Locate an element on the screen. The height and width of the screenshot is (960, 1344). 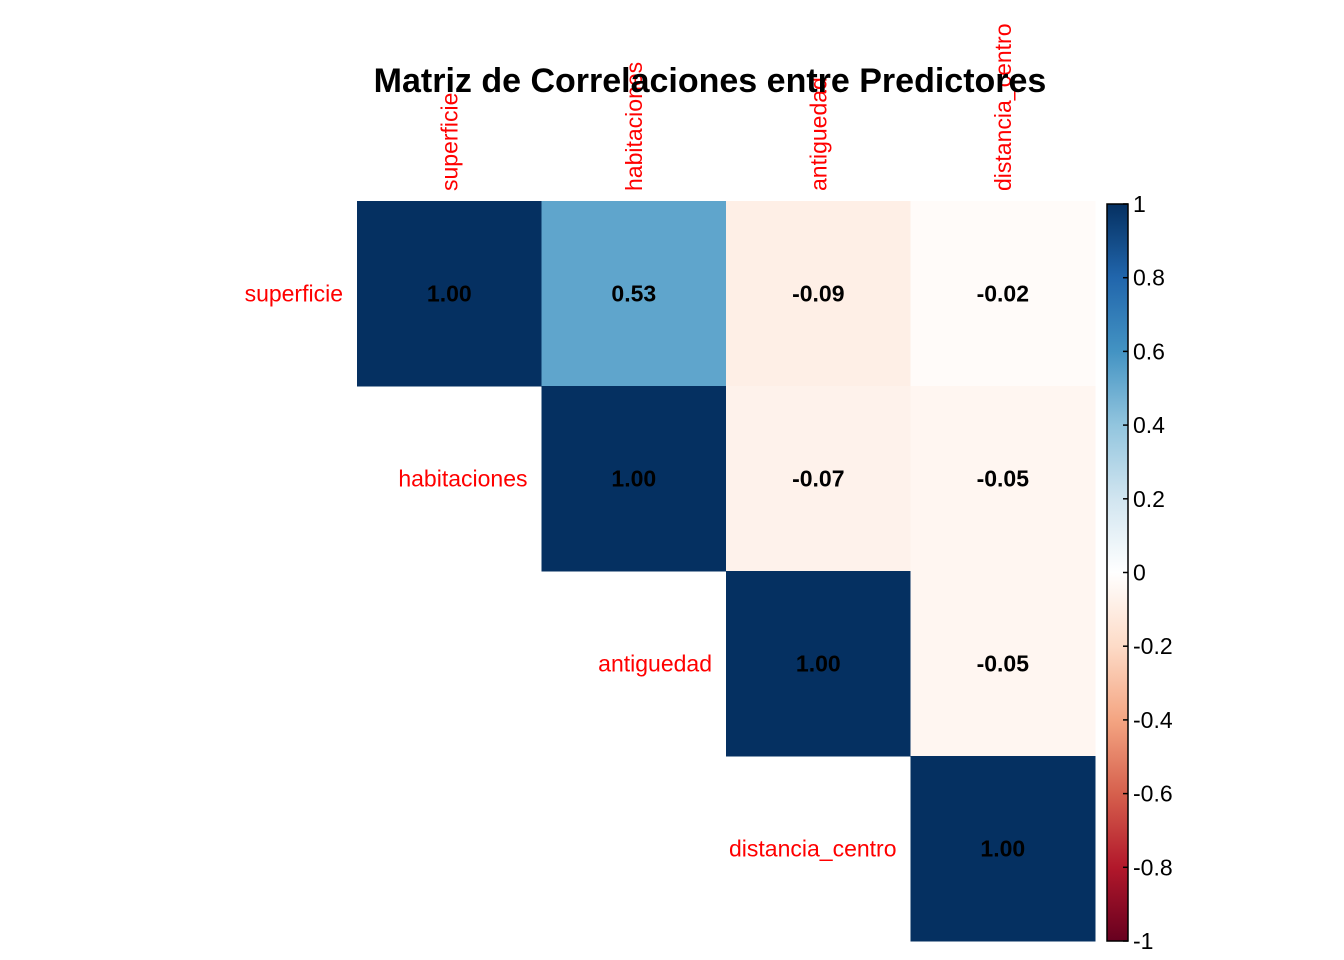
colorbar-tick-label: -0.4 is located at coordinates (1153, 720).